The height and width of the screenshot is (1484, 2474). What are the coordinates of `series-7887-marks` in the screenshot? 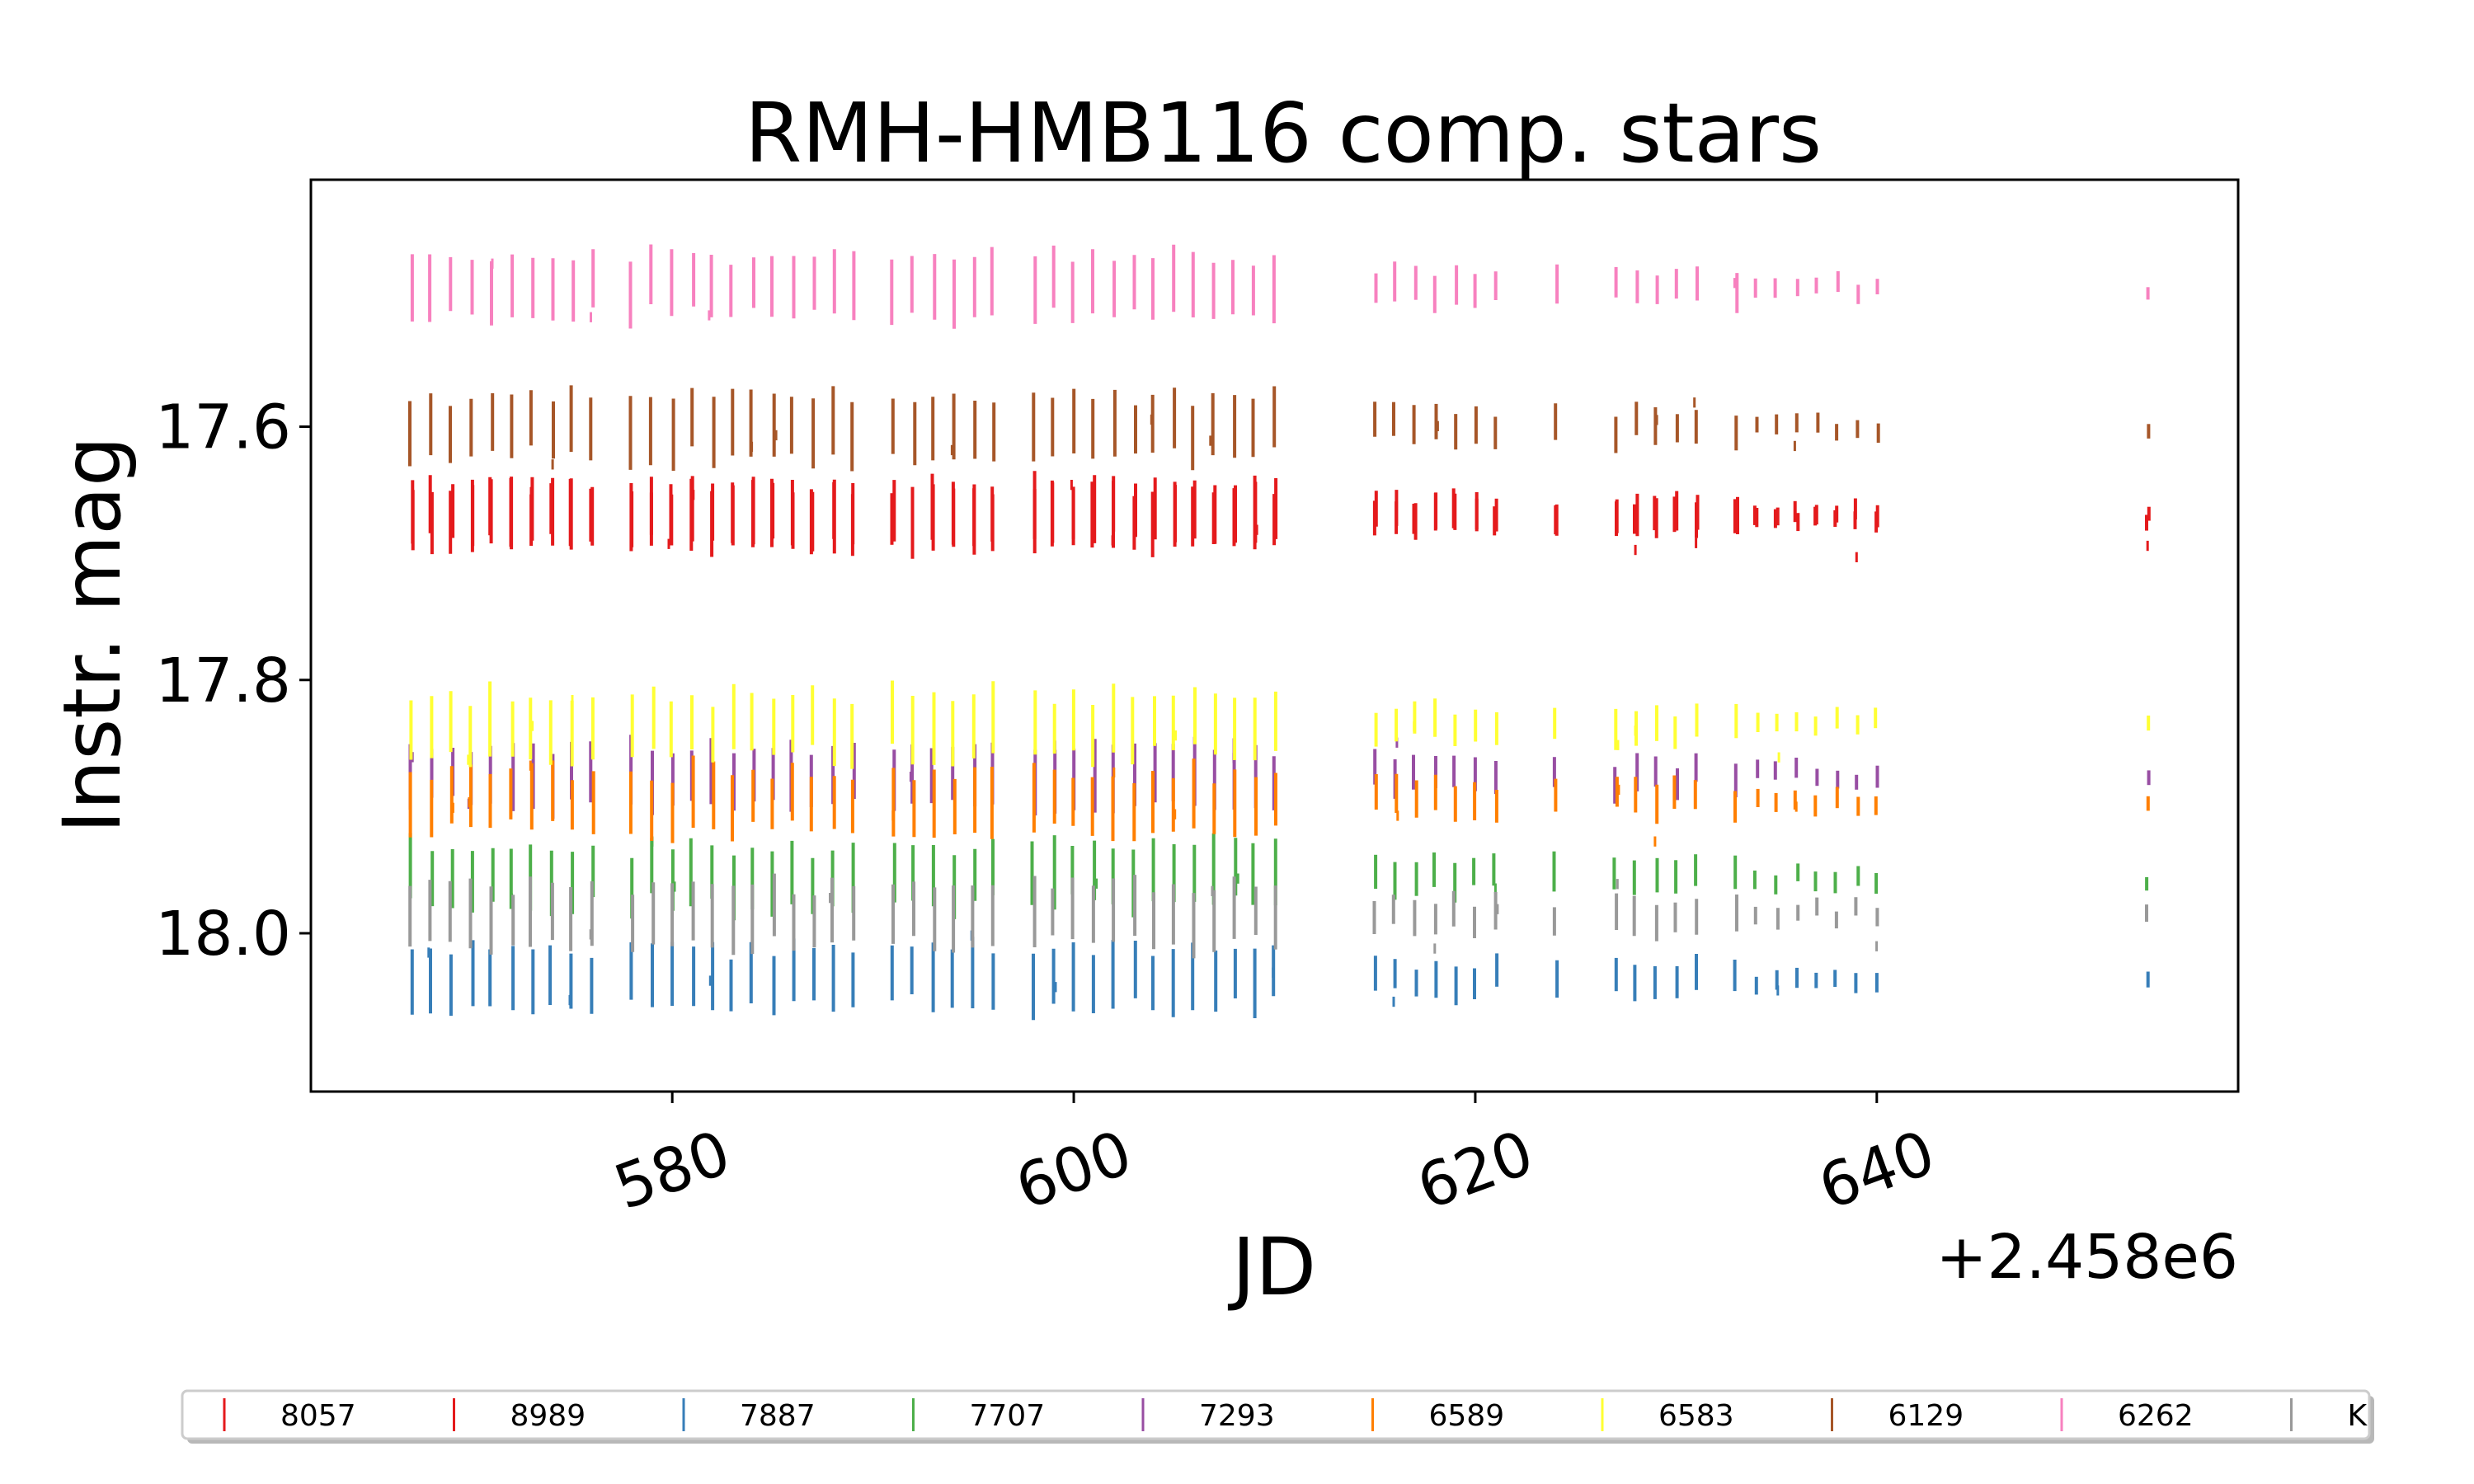 It's located at (1280, 975).